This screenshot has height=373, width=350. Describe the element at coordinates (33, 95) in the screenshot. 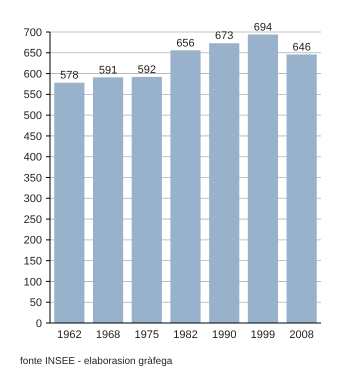

I see `y-tick-label: 550` at that location.